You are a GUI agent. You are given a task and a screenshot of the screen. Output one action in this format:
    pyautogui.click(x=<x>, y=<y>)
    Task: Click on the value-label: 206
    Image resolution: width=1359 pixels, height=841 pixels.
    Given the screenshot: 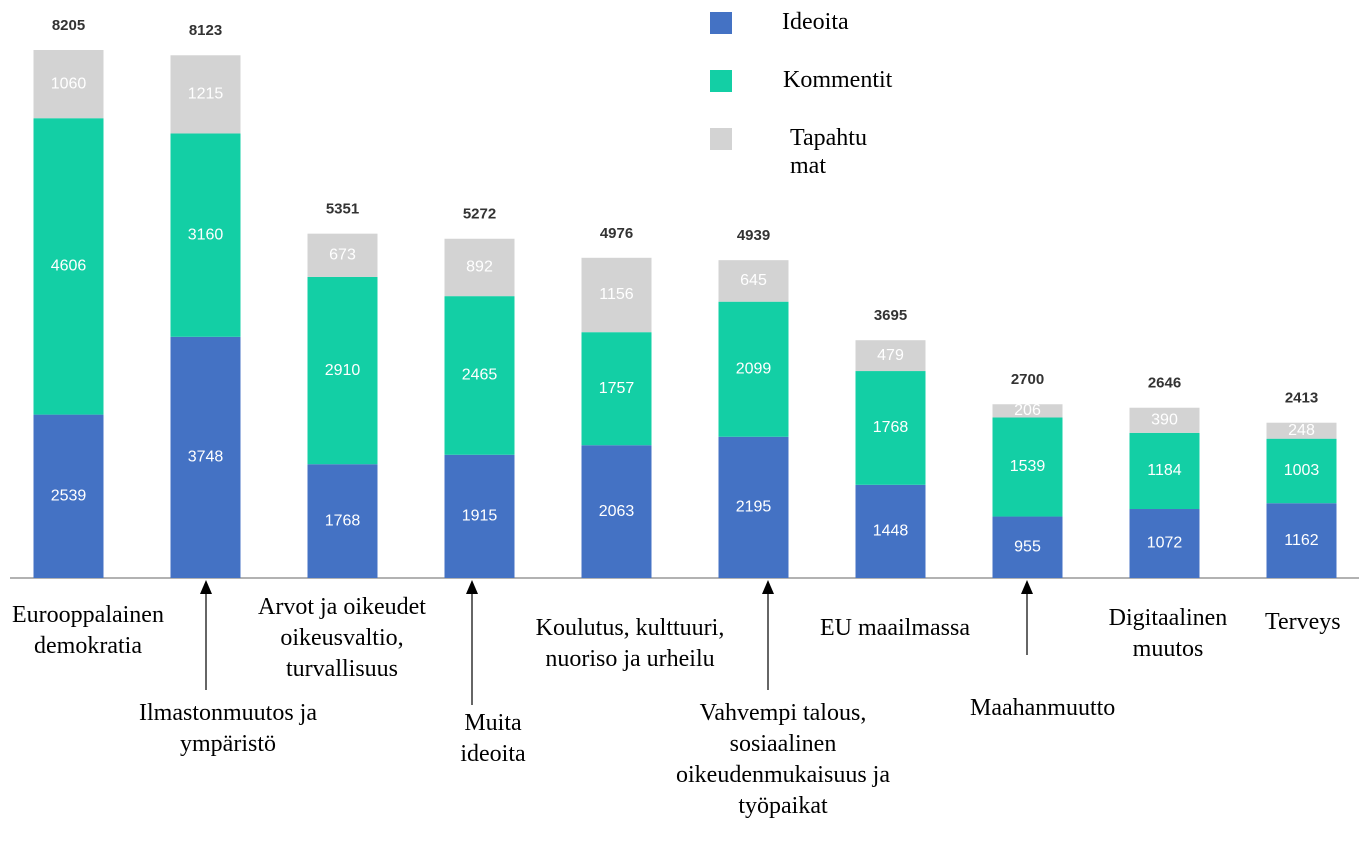 What is the action you would take?
    pyautogui.click(x=1027, y=410)
    